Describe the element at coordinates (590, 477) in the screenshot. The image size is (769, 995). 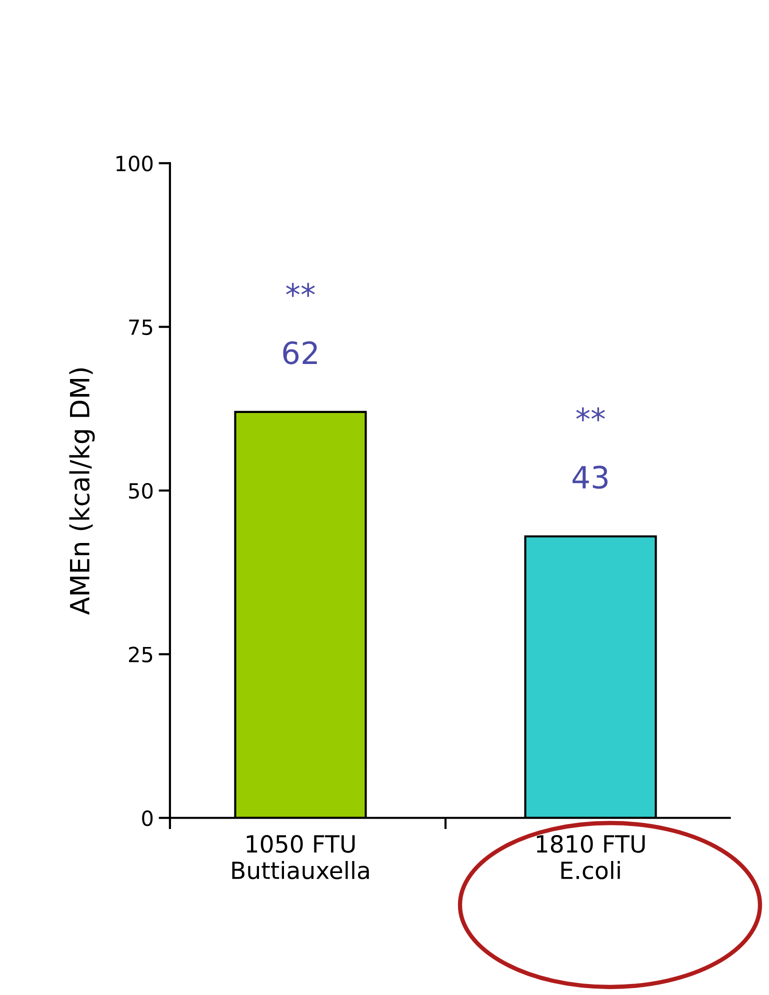
I see `data-label: 43` at that location.